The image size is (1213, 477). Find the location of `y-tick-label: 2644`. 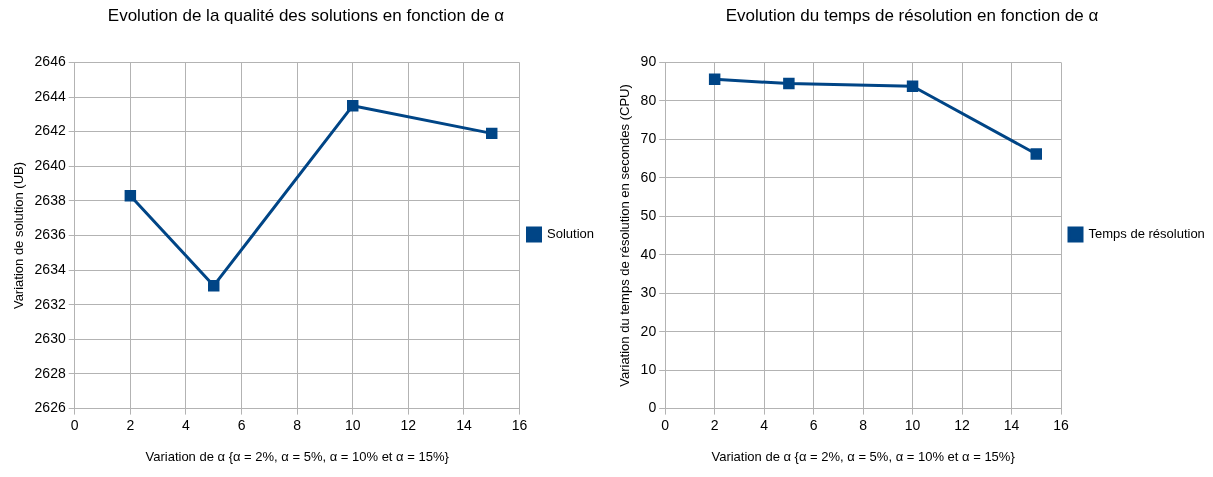

y-tick-label: 2644 is located at coordinates (50, 95).